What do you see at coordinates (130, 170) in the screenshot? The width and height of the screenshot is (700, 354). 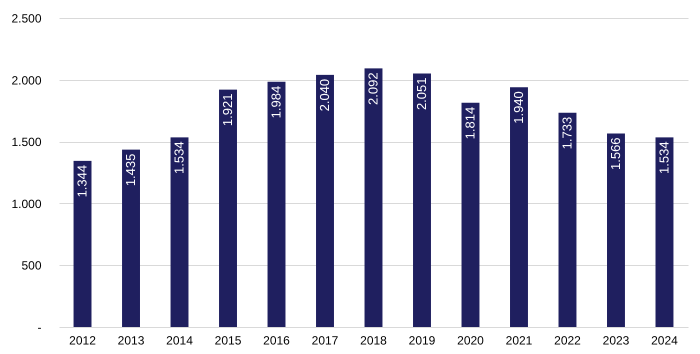 I see `data-label: 1.435` at bounding box center [130, 170].